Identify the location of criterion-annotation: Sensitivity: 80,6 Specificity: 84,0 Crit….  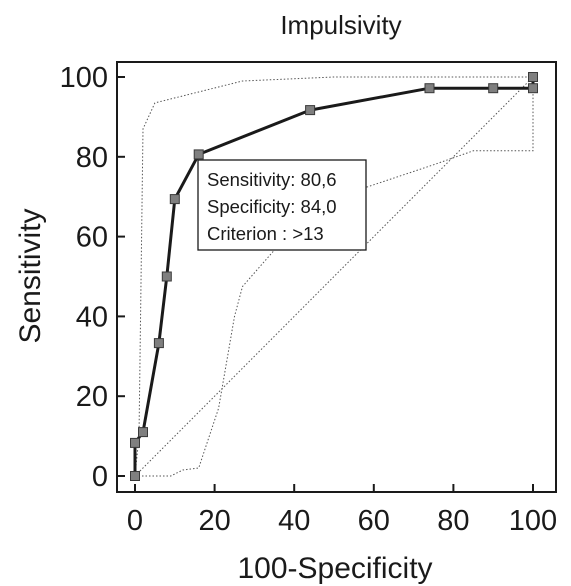
(282, 205).